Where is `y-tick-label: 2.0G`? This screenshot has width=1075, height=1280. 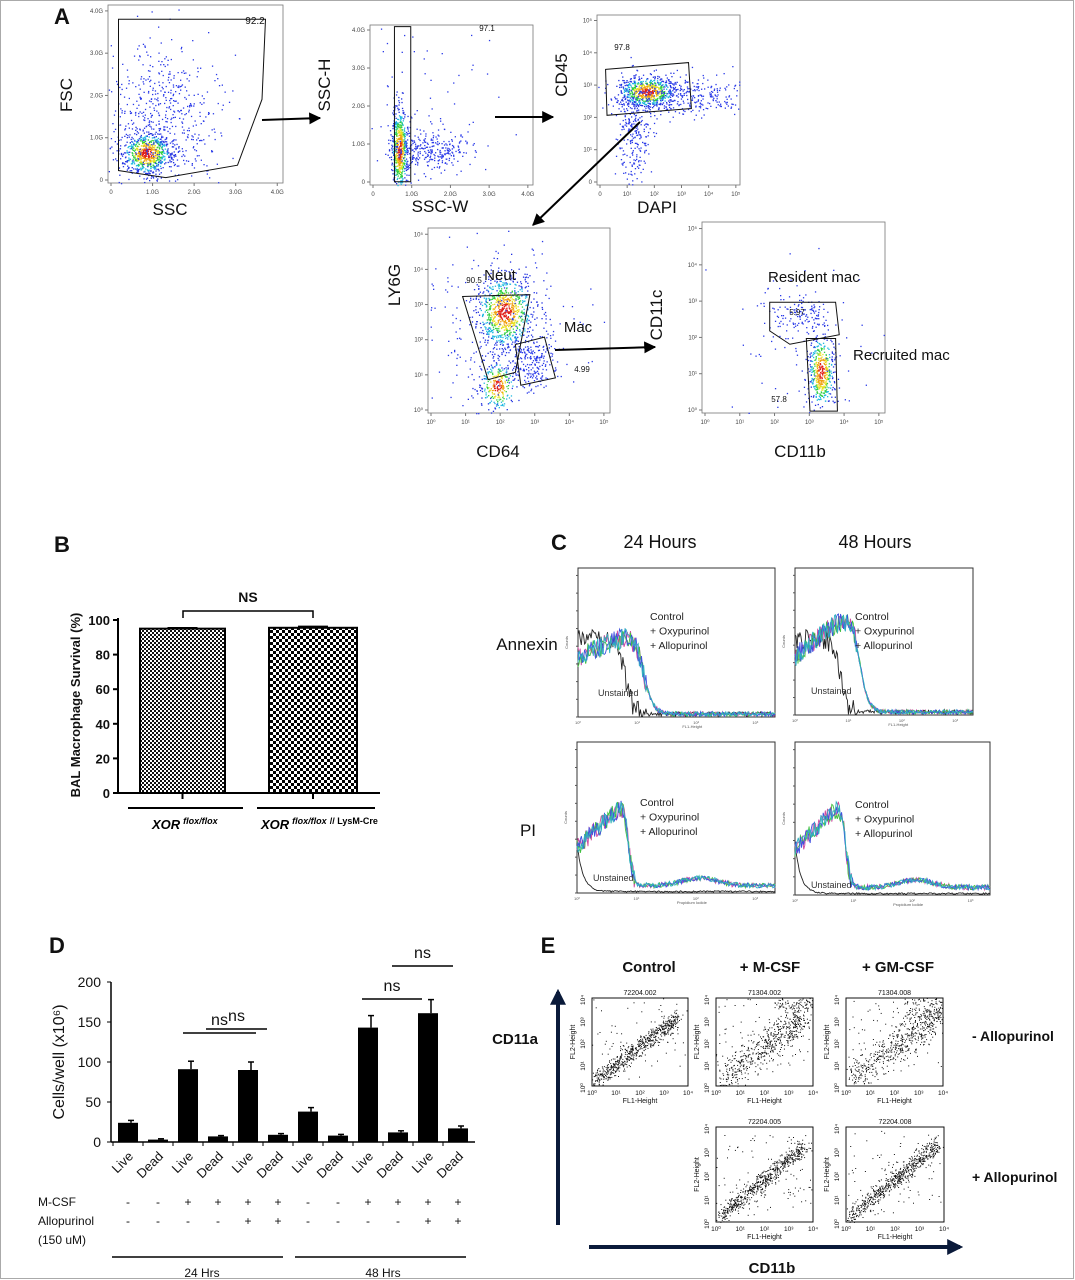
y-tick-label: 2.0G is located at coordinates (96, 96).